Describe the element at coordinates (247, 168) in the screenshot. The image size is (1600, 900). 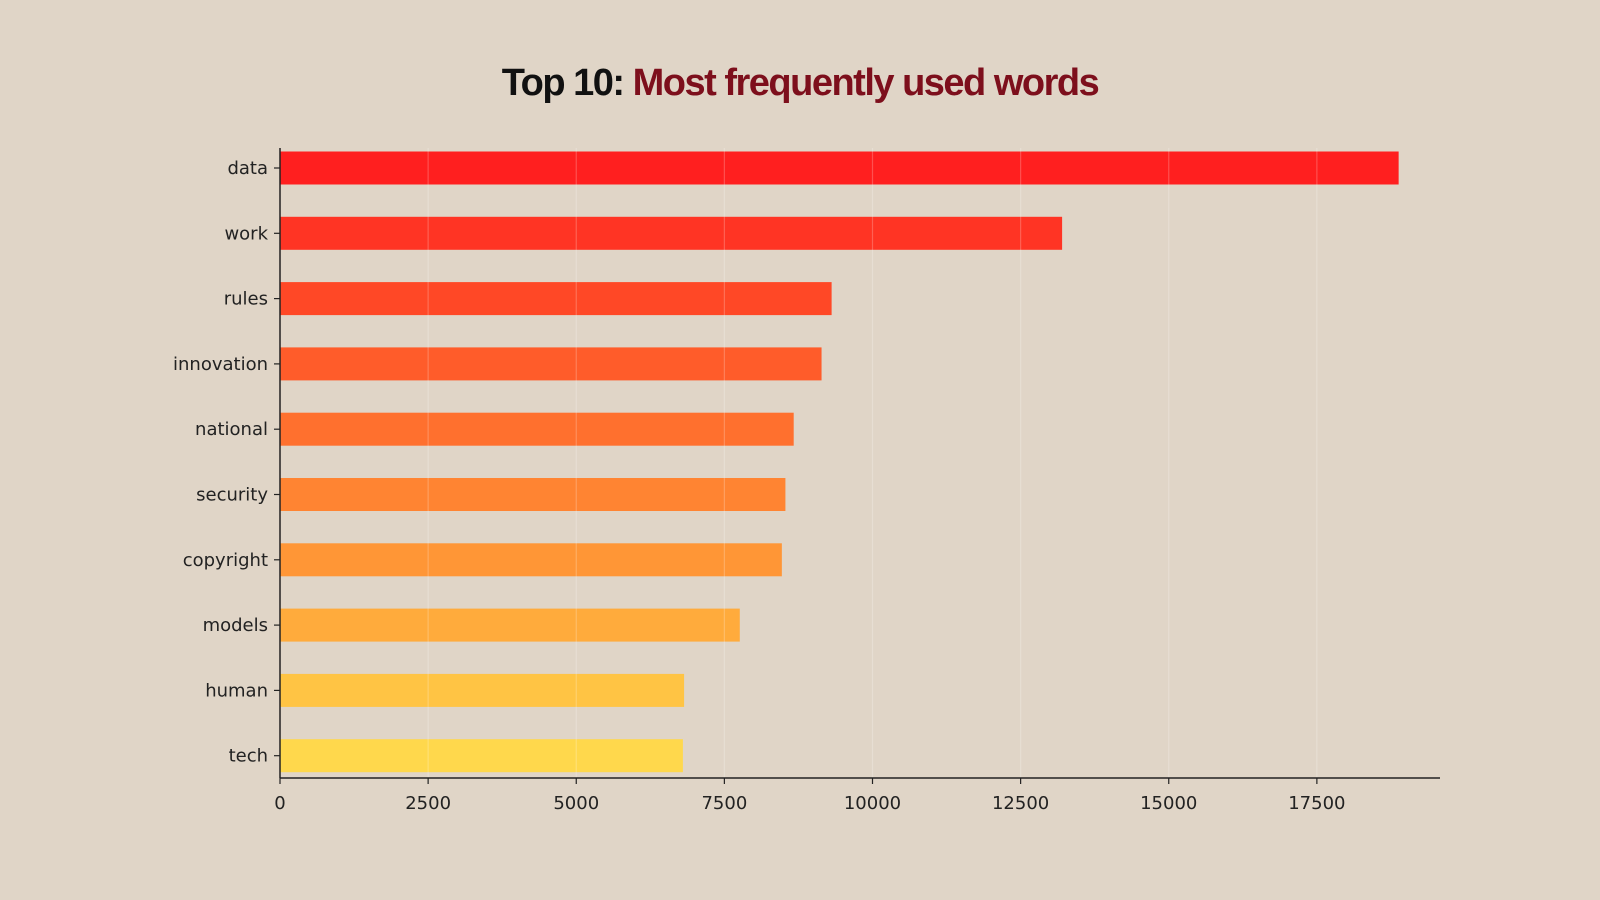
I see `y-tick-label-data: data` at that location.